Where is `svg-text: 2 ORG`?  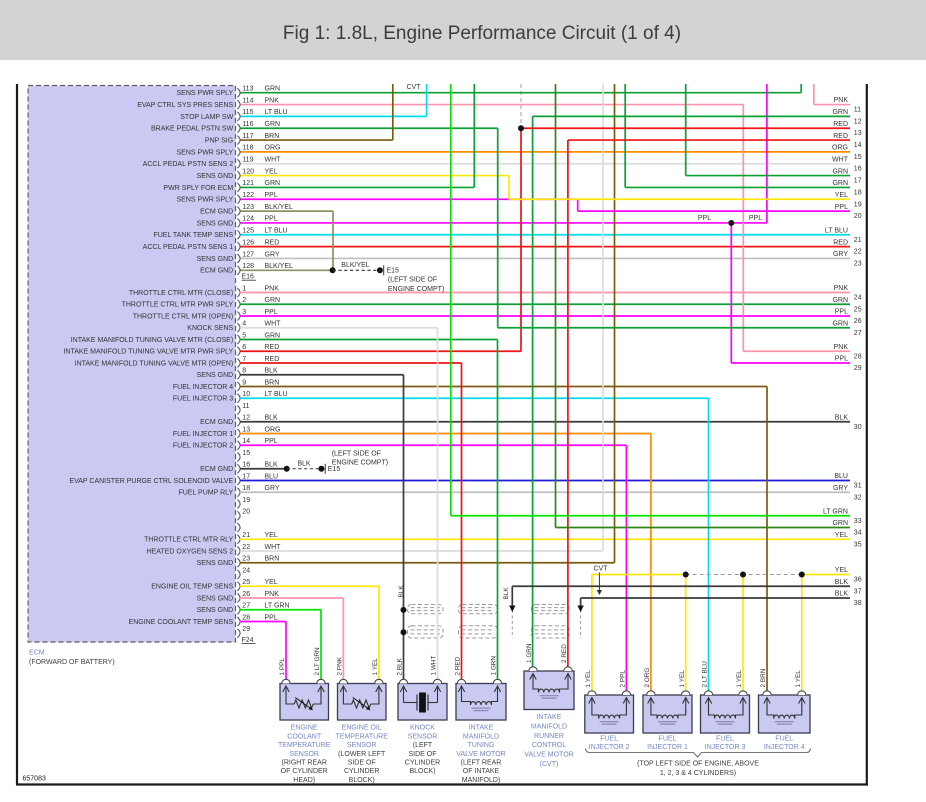 svg-text: 2 ORG is located at coordinates (647, 678).